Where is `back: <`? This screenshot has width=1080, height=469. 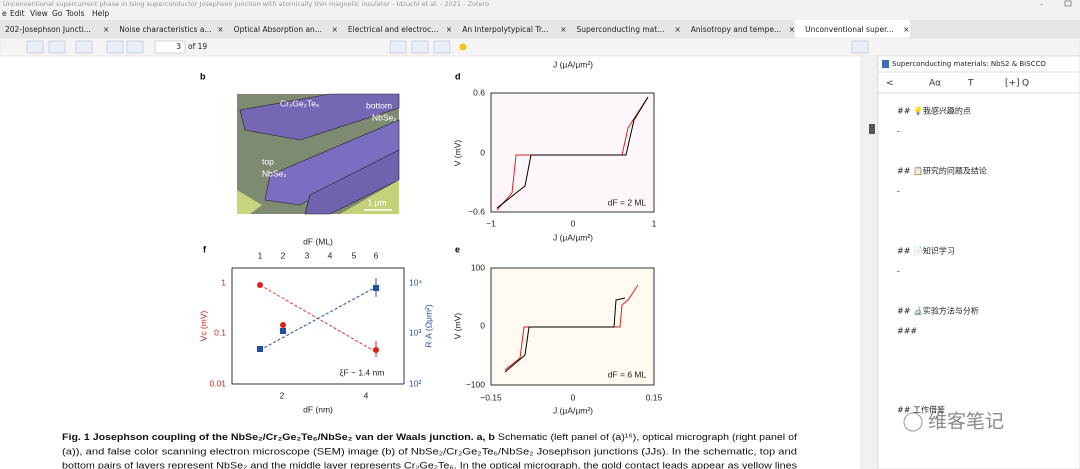
back: < is located at coordinates (890, 84).